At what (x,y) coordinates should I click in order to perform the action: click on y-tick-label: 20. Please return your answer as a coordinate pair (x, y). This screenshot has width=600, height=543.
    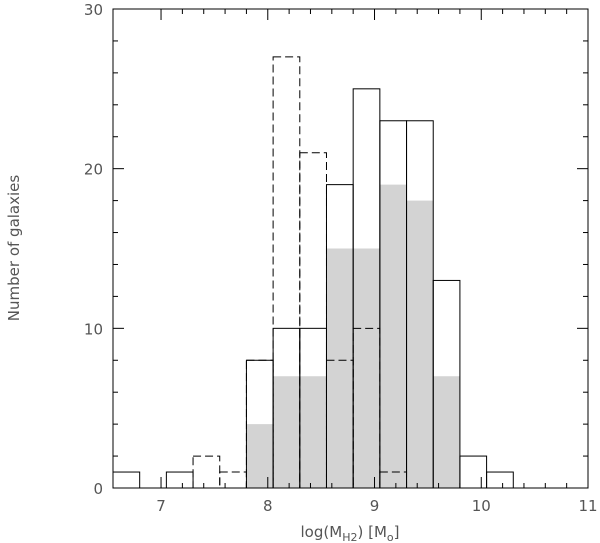
    Looking at the image, I should click on (93, 170).